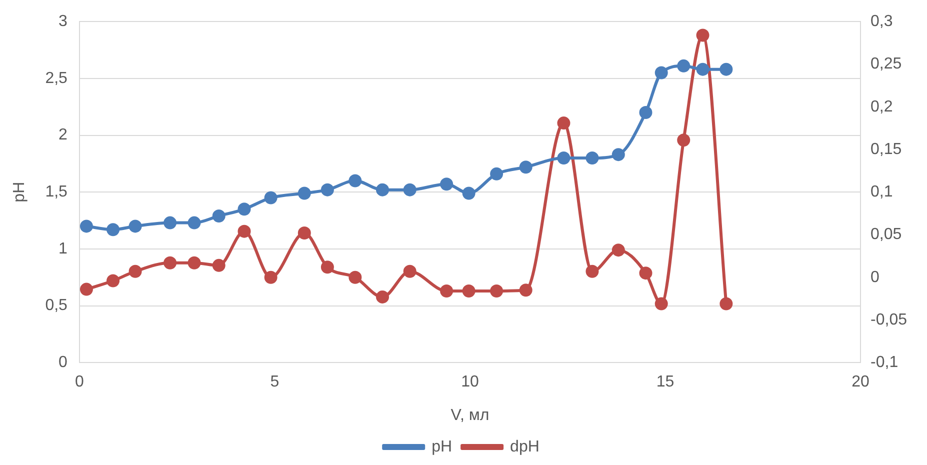 This screenshot has height=465, width=927. What do you see at coordinates (470, 415) in the screenshot?
I see `x-axis-title: V, мл` at bounding box center [470, 415].